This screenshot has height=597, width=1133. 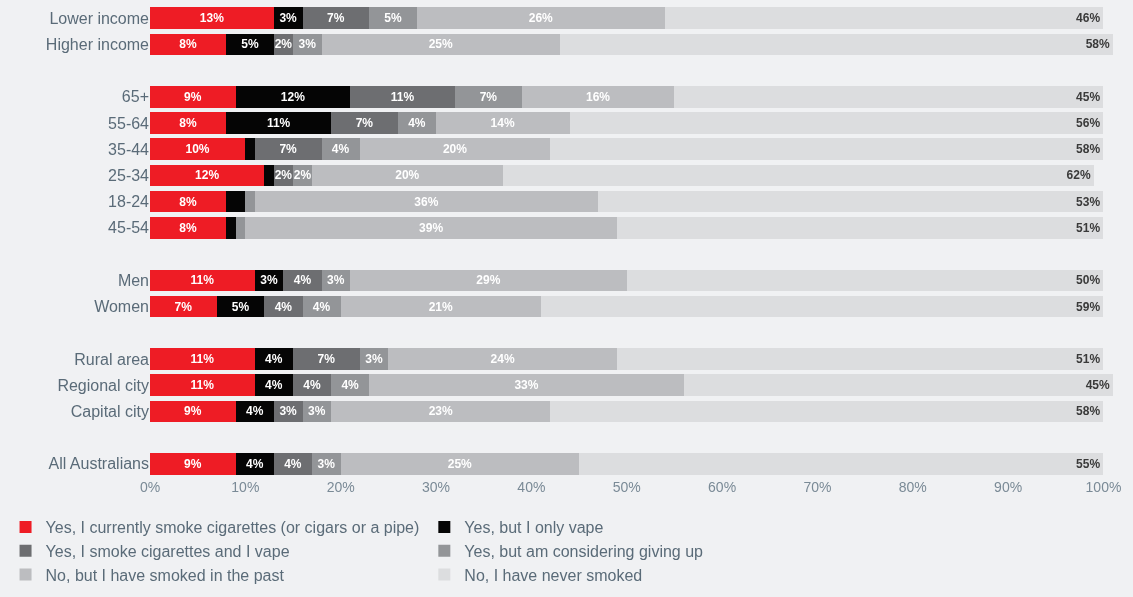 I want to click on data-label: 13%, so click(x=212, y=18).